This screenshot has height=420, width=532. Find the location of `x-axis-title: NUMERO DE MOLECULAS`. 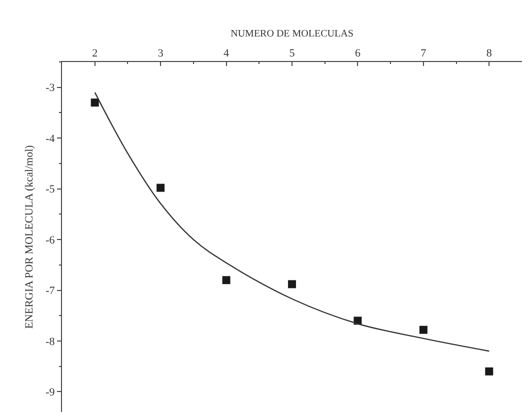

x-axis-title: NUMERO DE MOLECULAS is located at coordinates (292, 34).